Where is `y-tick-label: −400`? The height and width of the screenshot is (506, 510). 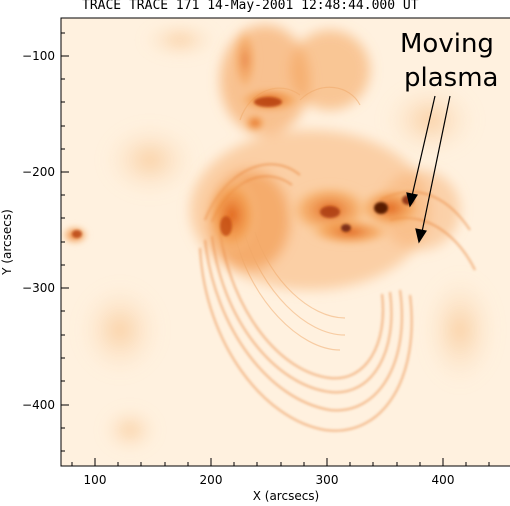
y-tick-label: −400 is located at coordinates (38, 405).